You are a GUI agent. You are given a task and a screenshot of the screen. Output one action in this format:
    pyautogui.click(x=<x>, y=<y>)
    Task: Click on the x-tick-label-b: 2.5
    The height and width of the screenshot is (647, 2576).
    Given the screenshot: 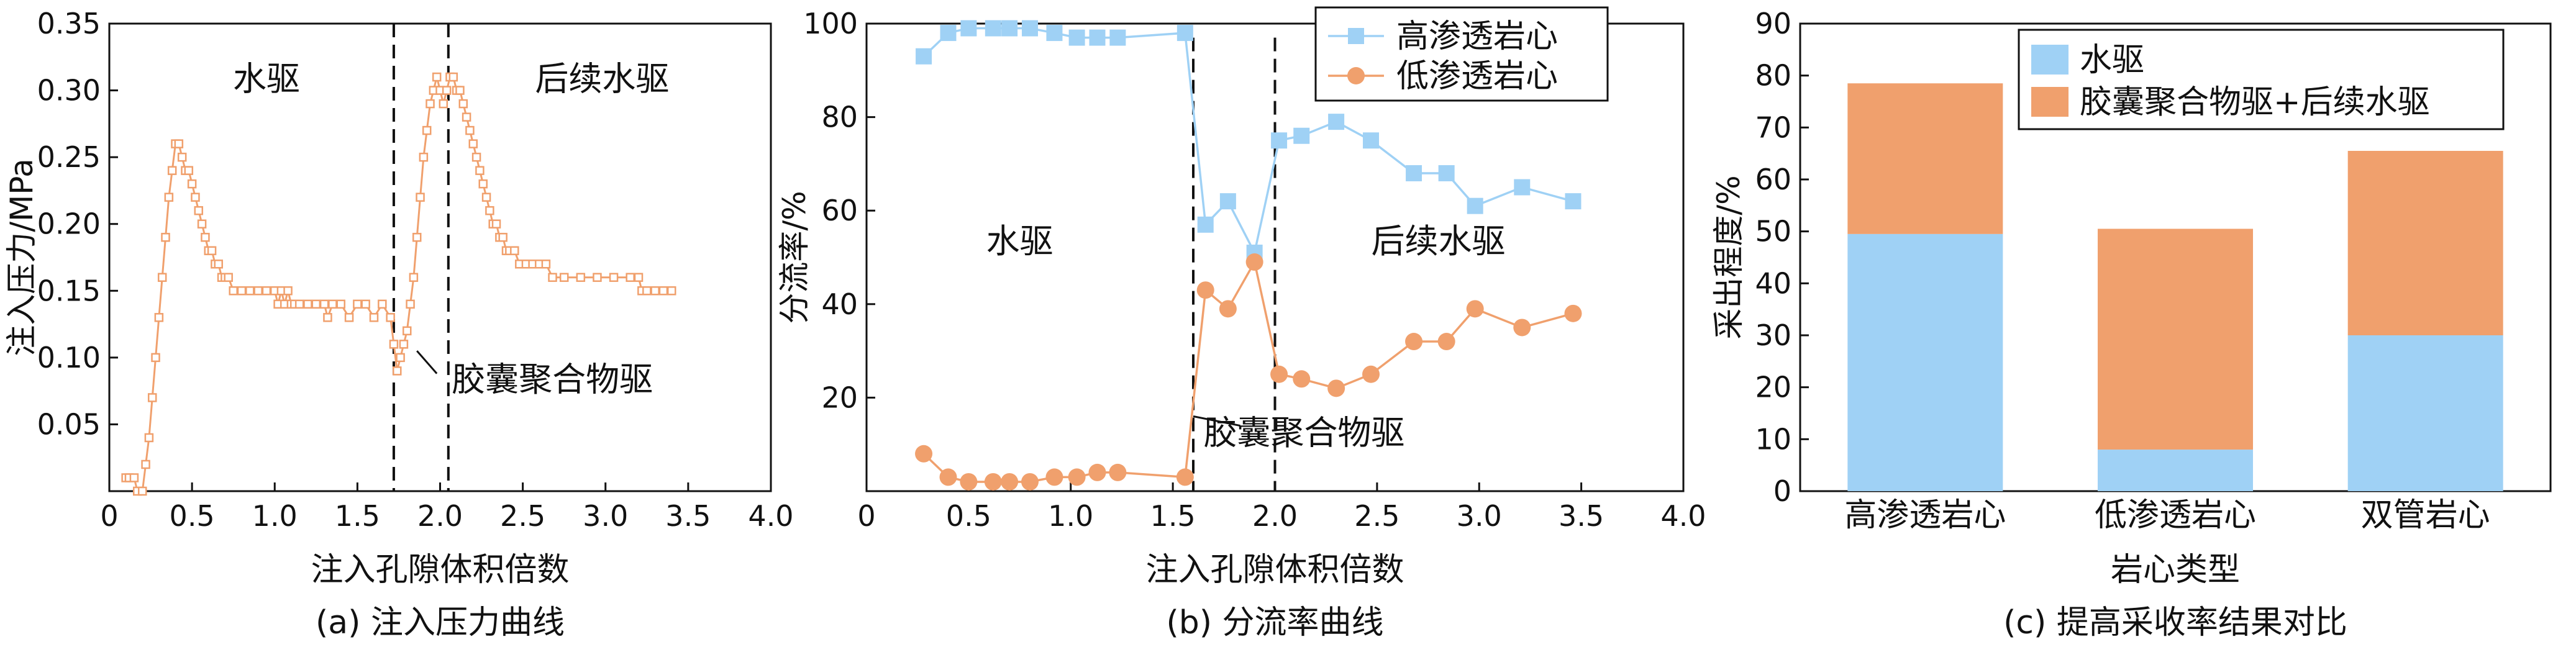 What is the action you would take?
    pyautogui.click(x=1377, y=516)
    